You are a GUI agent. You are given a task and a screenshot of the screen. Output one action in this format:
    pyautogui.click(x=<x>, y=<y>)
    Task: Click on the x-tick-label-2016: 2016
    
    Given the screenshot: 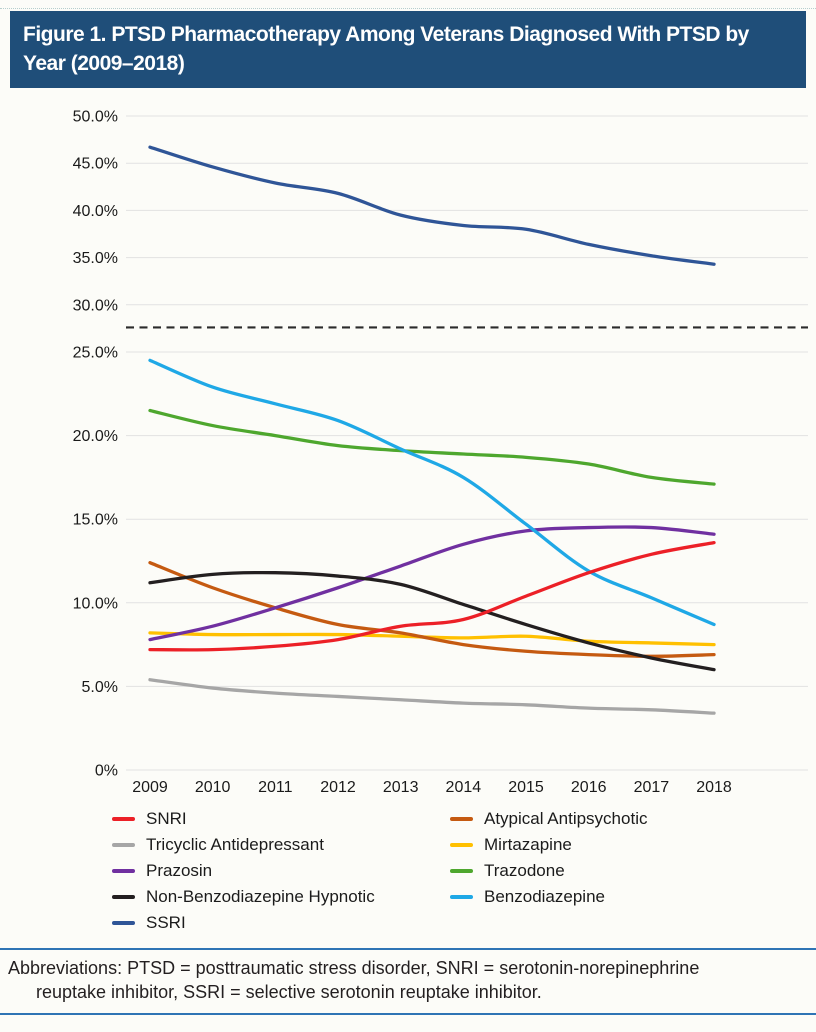 What is the action you would take?
    pyautogui.click(x=589, y=787)
    